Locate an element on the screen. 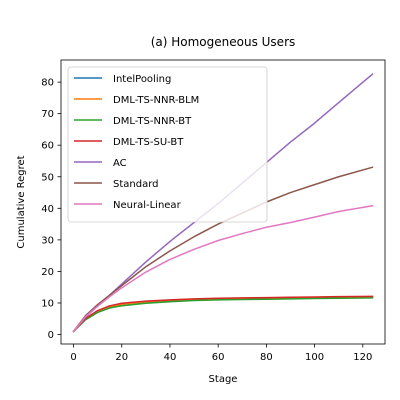 The height and width of the screenshot is (400, 400). x-axis-label: Stage is located at coordinates (223, 379).